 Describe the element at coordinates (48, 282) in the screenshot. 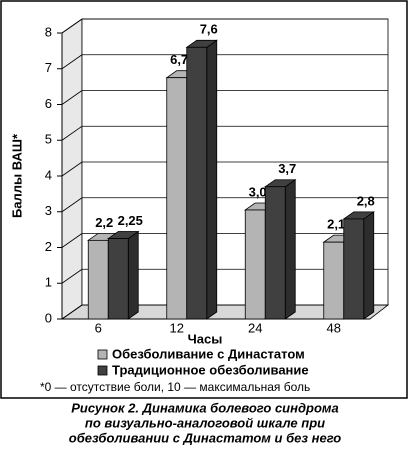

I see `y-tick-label: 1` at that location.